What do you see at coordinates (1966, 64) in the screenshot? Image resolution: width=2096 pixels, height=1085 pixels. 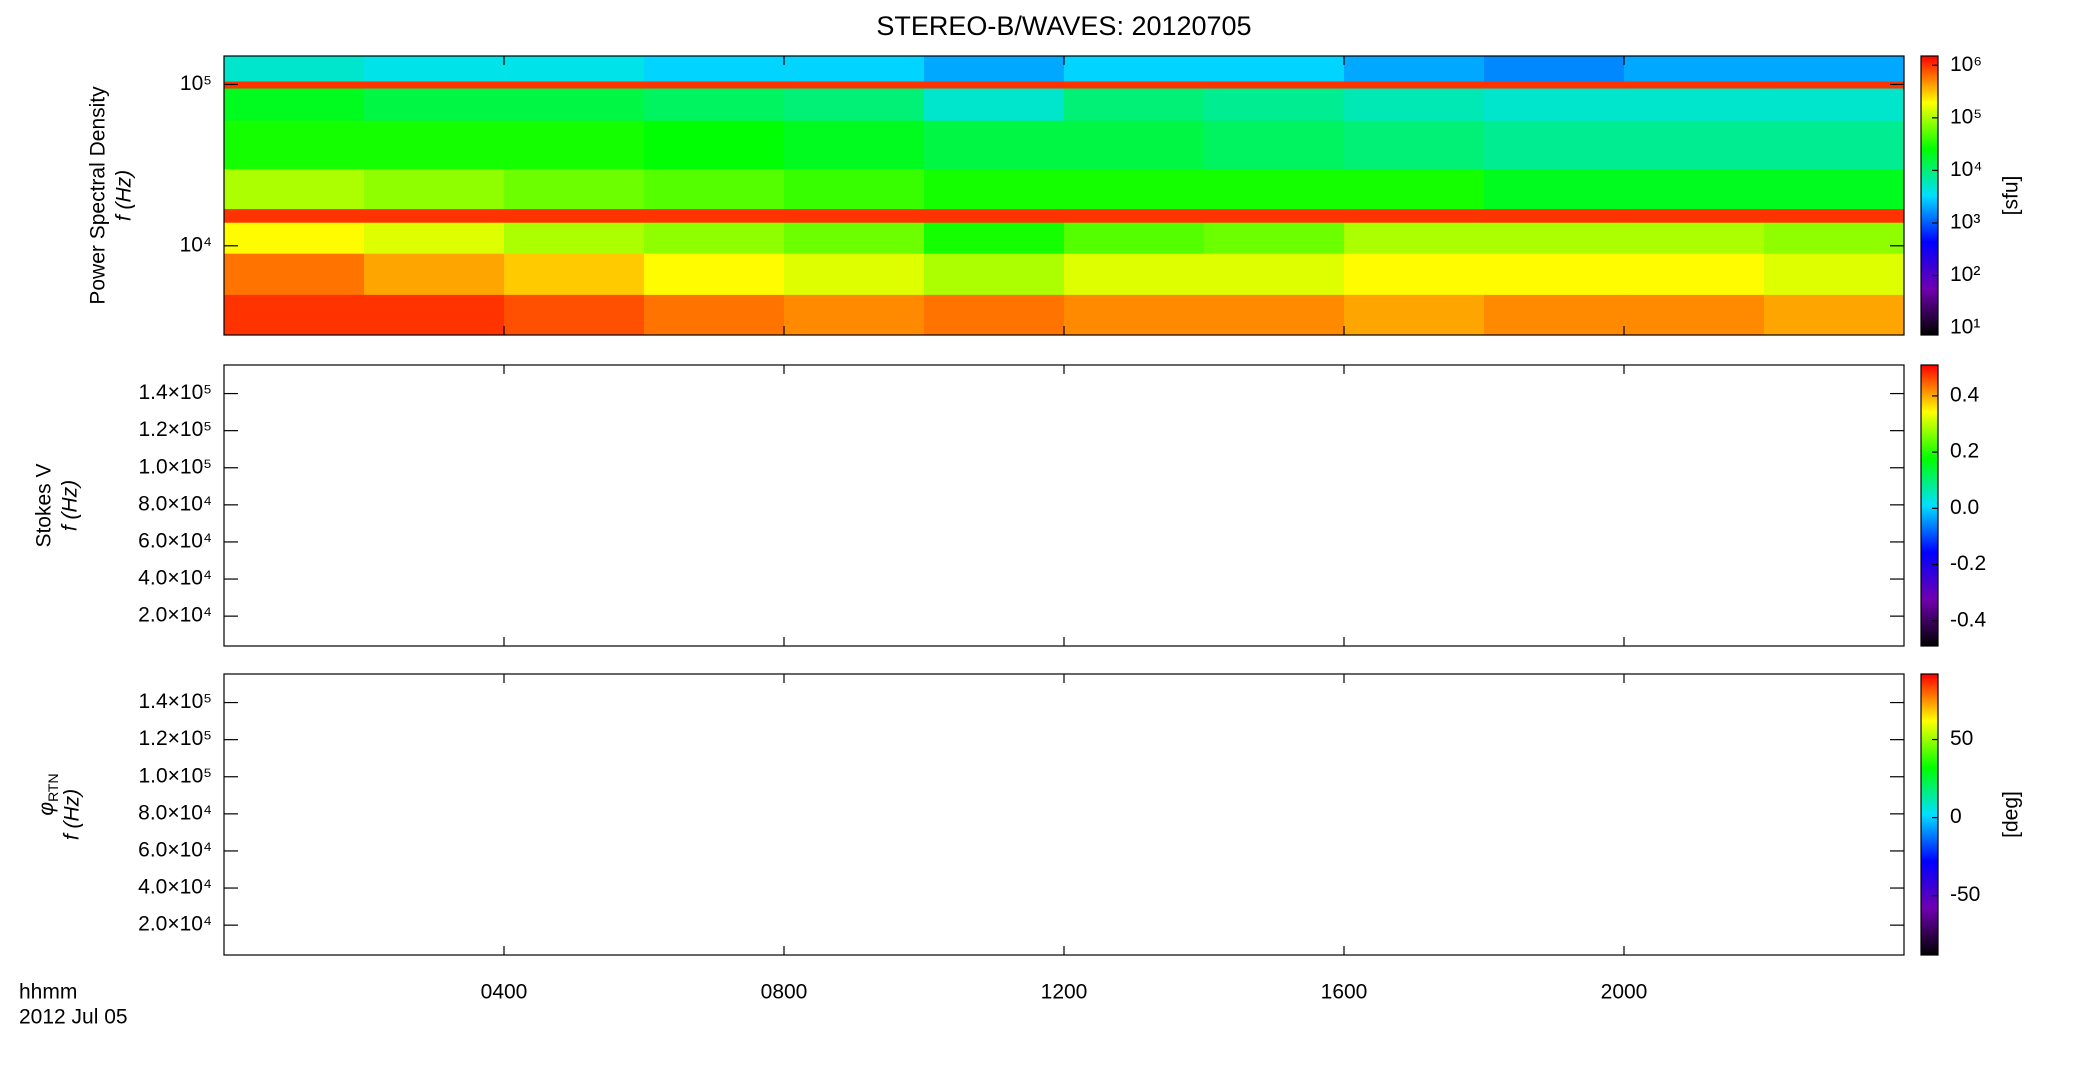 I see `colorbar-tick-label: 10⁶` at bounding box center [1966, 64].